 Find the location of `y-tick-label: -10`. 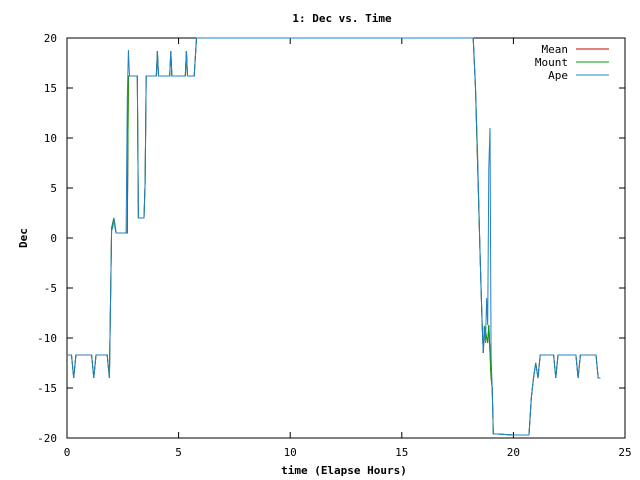

y-tick-label: -10 is located at coordinates (47, 338).